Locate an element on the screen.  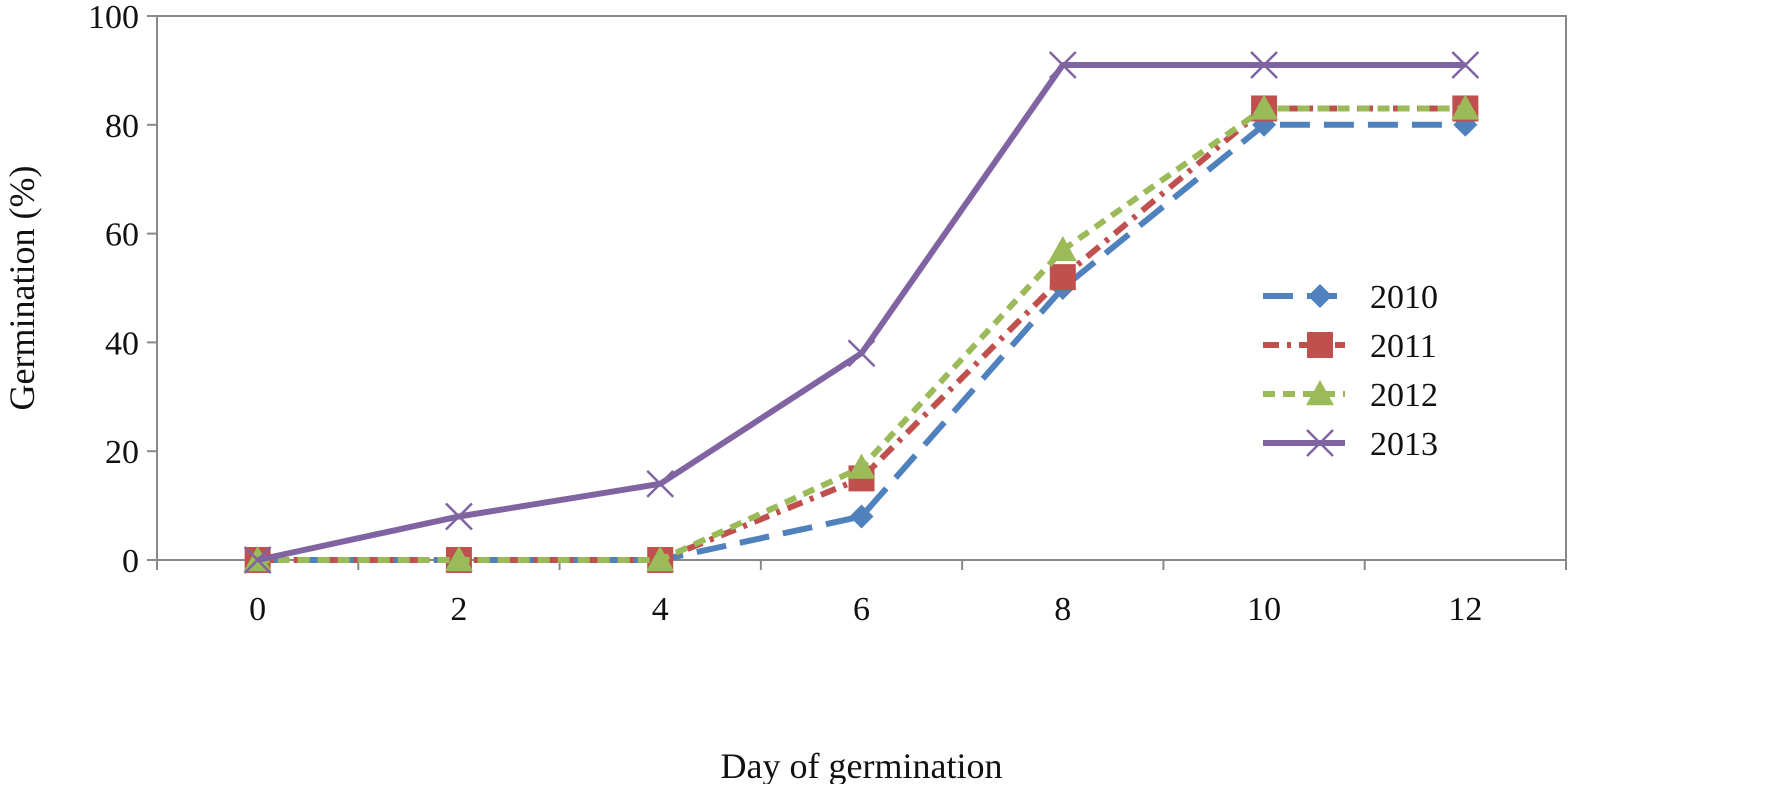
legend-label: 2011 is located at coordinates (1403, 346).